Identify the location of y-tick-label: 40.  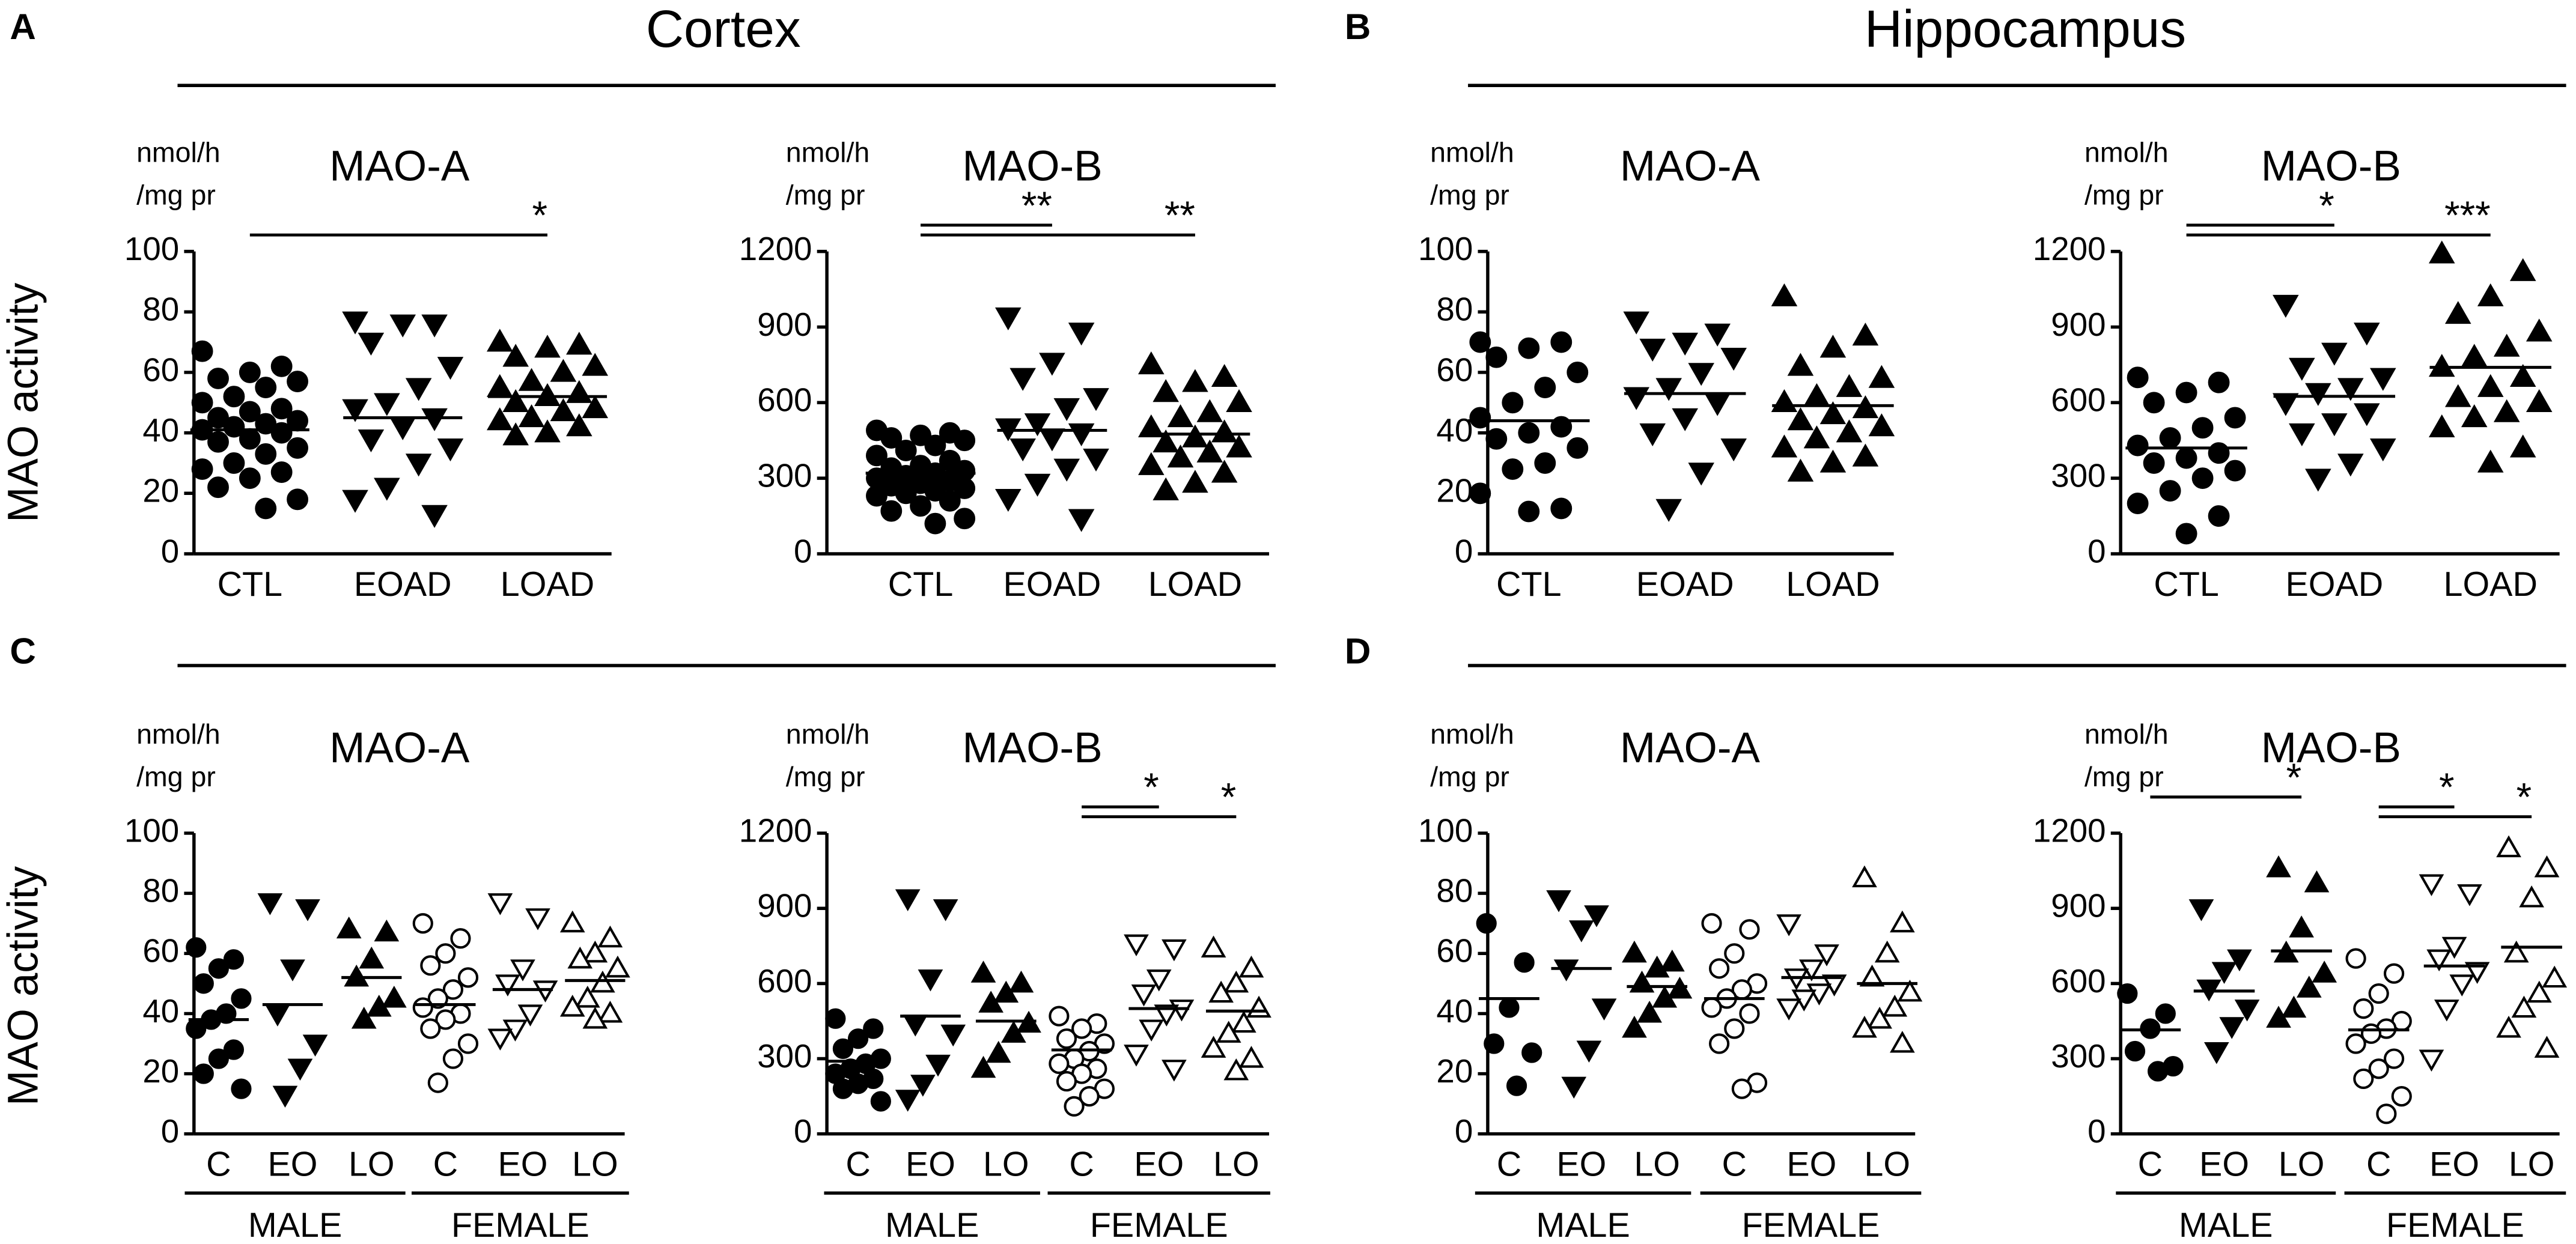
(160, 1011).